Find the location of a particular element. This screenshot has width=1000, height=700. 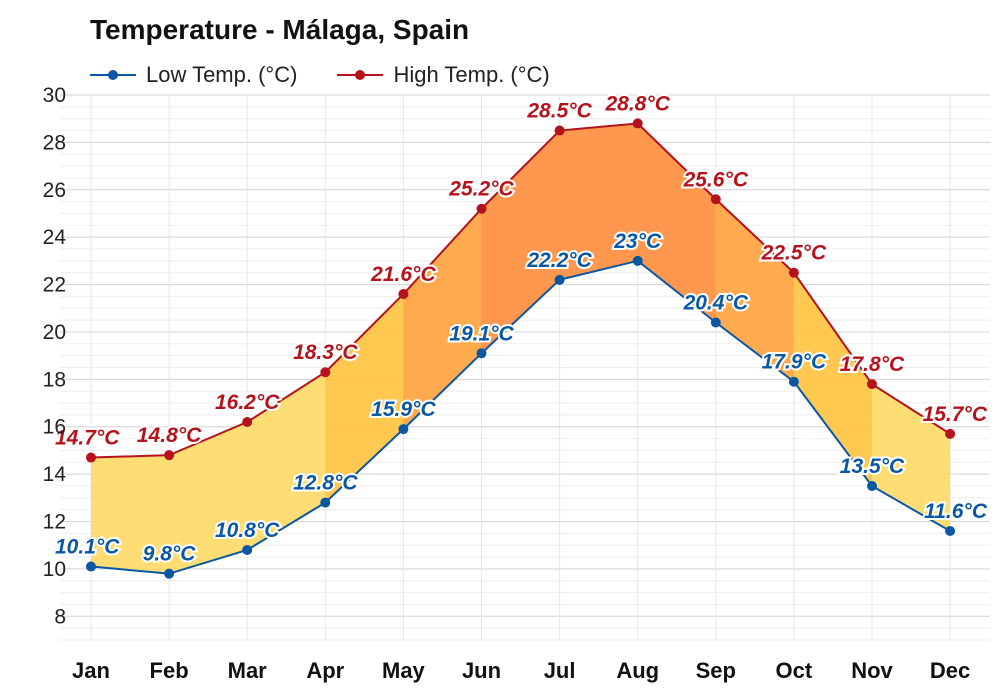

x-tick-label: Oct is located at coordinates (794, 670).